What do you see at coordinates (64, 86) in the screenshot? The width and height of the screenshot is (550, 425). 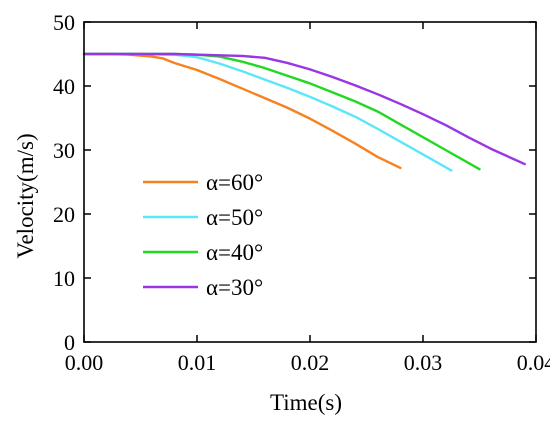 I see `y-tick-label: 40` at bounding box center [64, 86].